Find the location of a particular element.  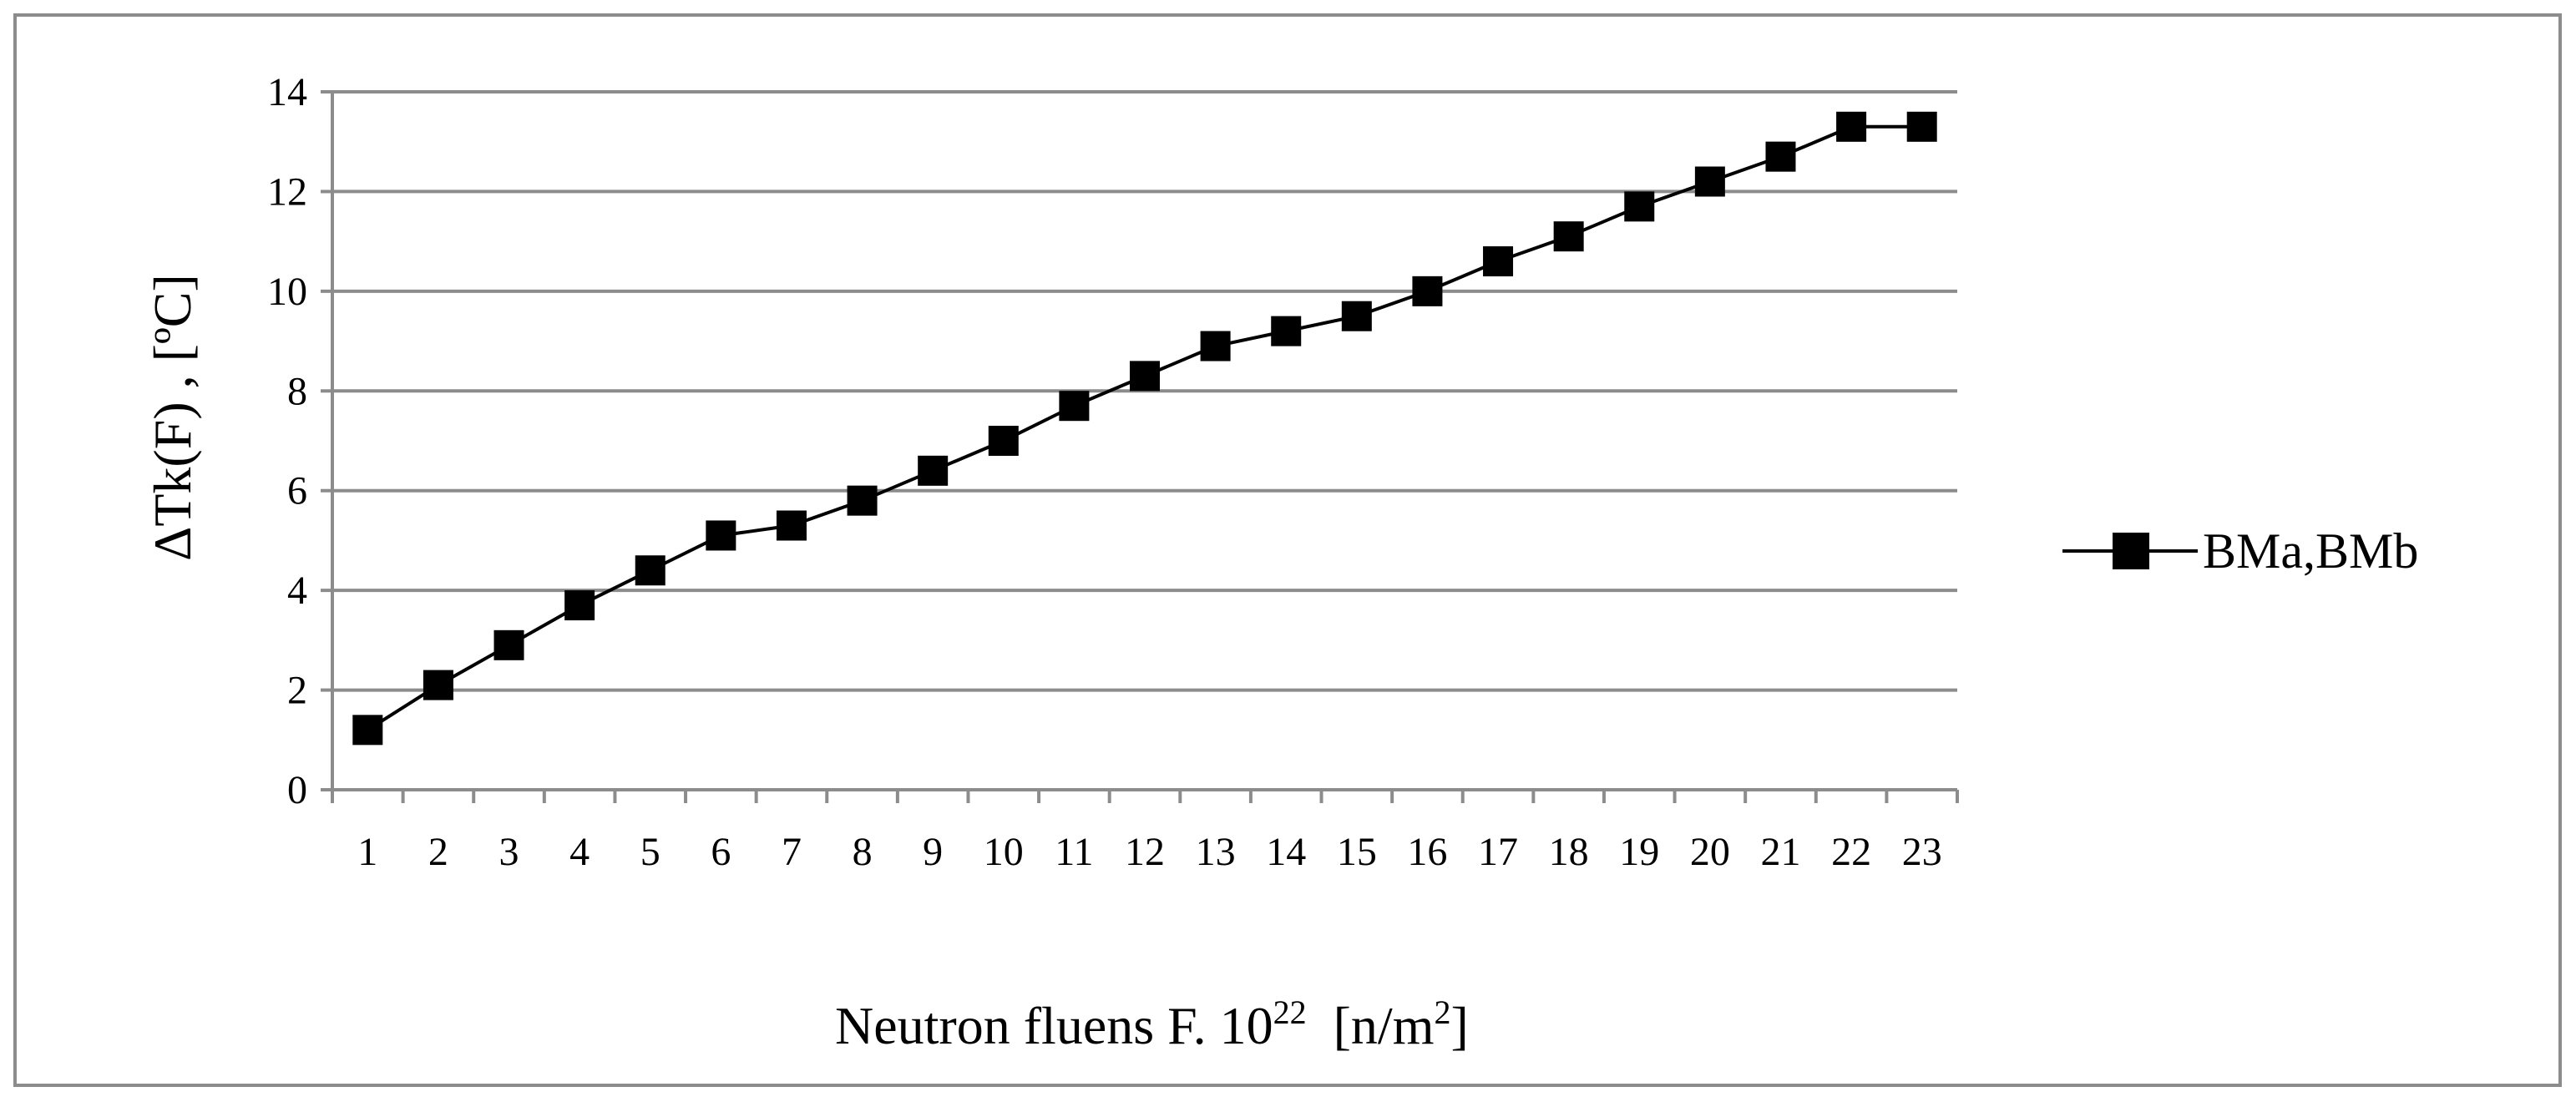

x-tick-label: 3 is located at coordinates (509, 852).